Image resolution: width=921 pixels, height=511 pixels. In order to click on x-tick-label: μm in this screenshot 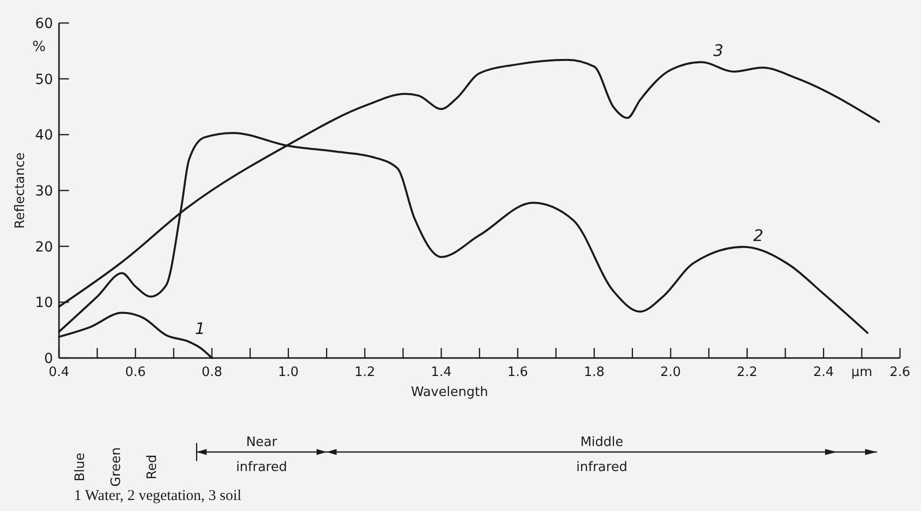, I will do `click(861, 372)`.